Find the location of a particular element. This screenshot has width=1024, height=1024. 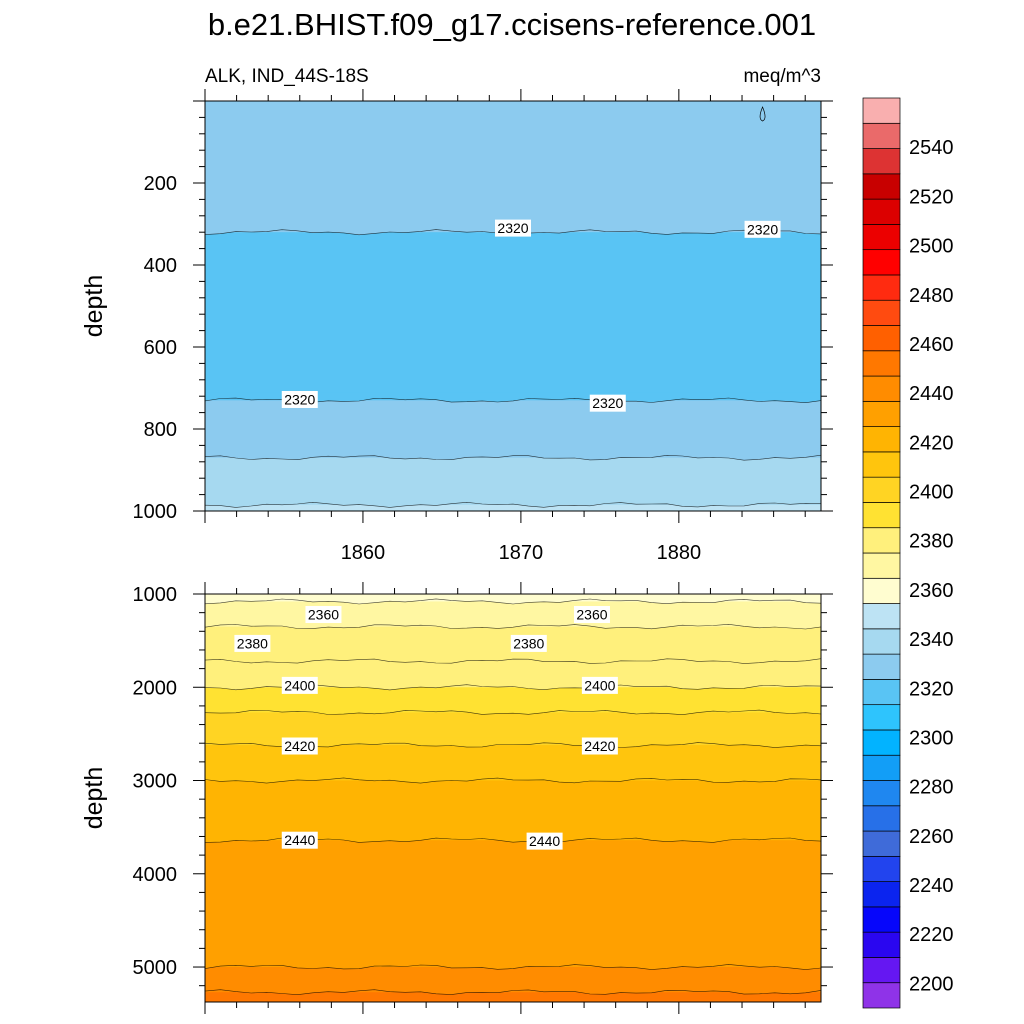

colorbar-tick-label: 2420 is located at coordinates (931, 443).